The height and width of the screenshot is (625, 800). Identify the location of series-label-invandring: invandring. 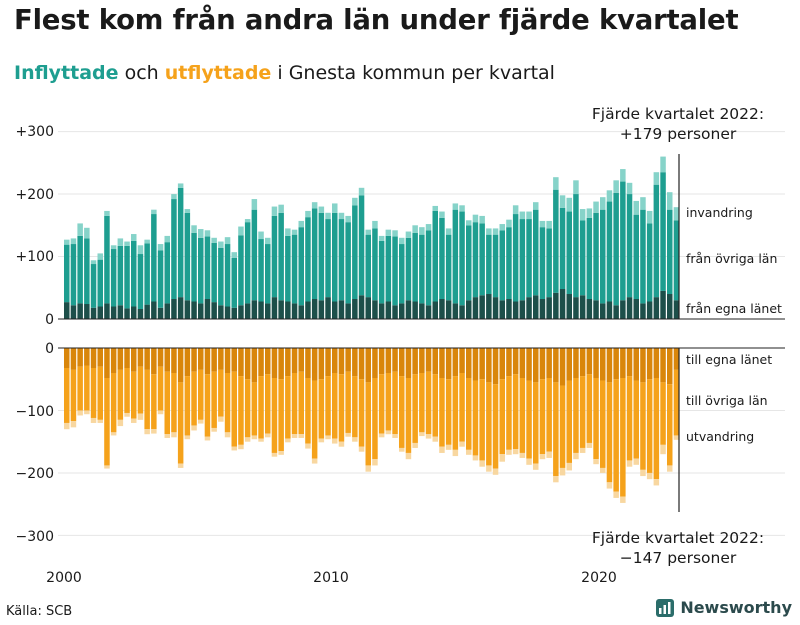
(719, 212).